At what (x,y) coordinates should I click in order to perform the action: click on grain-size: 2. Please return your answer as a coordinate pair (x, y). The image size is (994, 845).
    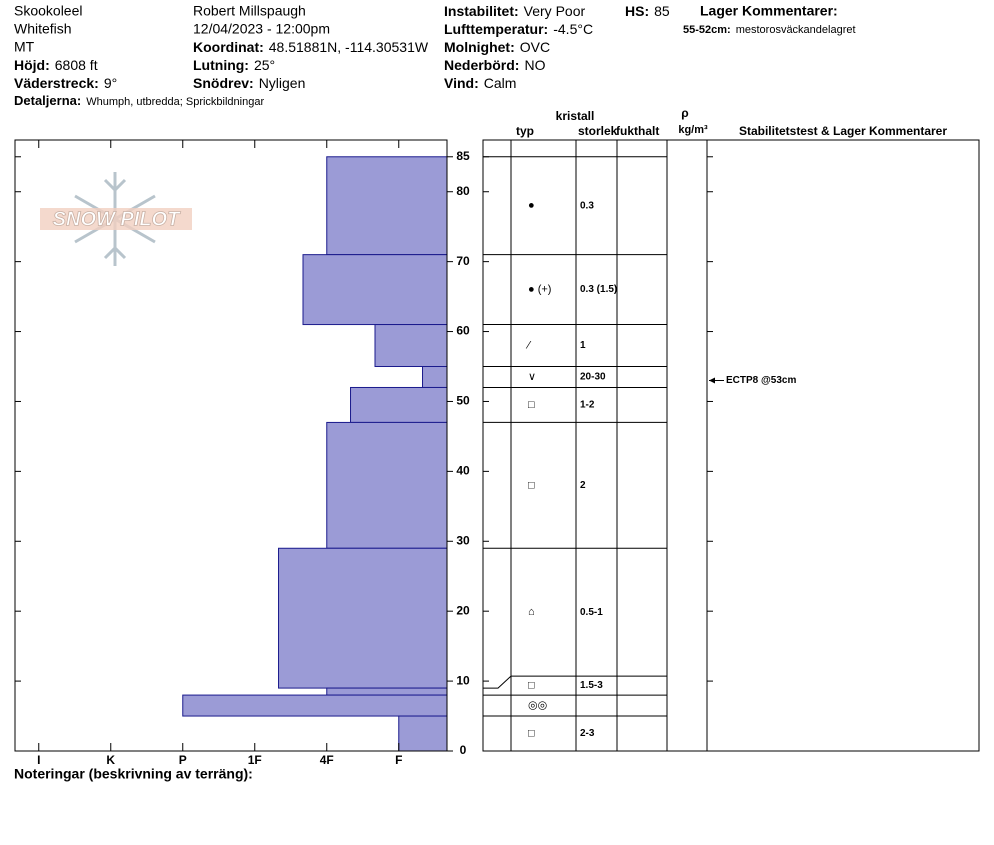
    Looking at the image, I should click on (583, 485).